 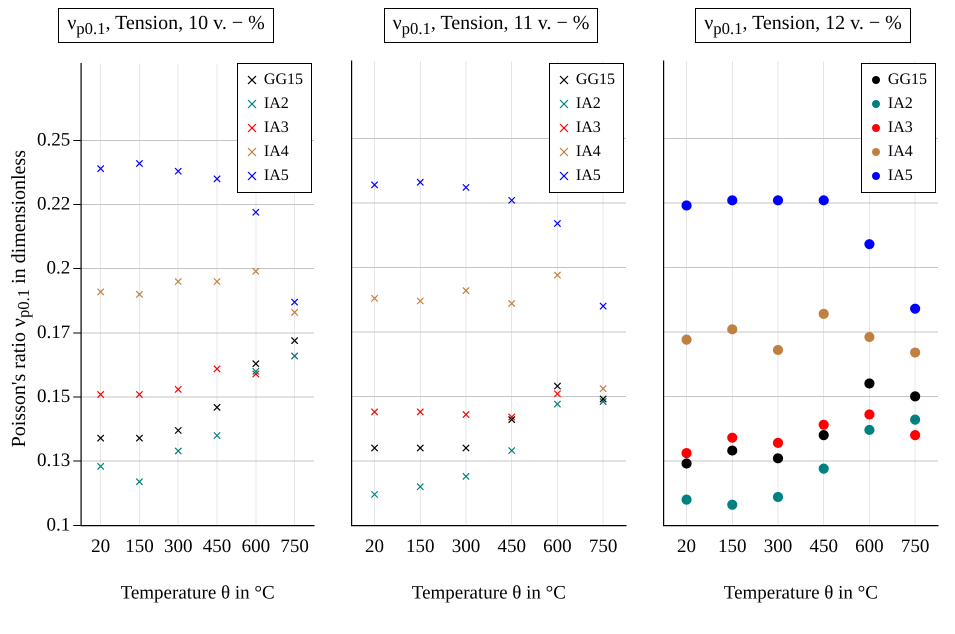 I want to click on legend-label: IA4, so click(x=276, y=152).